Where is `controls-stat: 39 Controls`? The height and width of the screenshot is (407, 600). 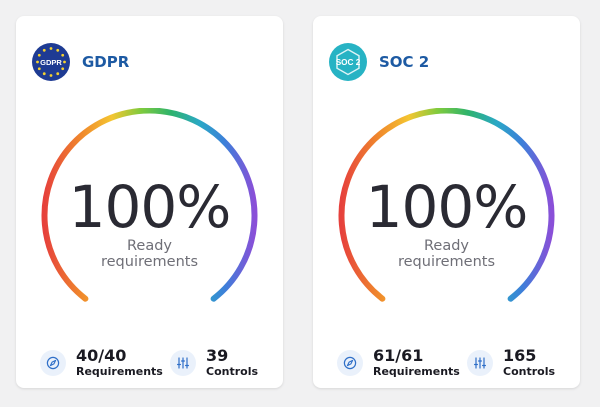 controls-stat: 39 Controls is located at coordinates (214, 363).